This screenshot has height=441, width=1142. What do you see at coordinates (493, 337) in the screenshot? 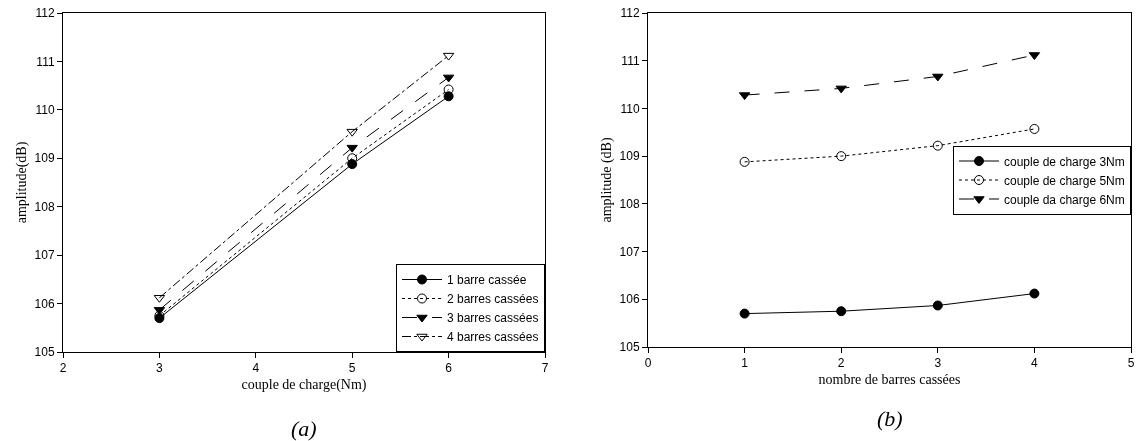
I see `legend-label: 4 barres cassées` at bounding box center [493, 337].